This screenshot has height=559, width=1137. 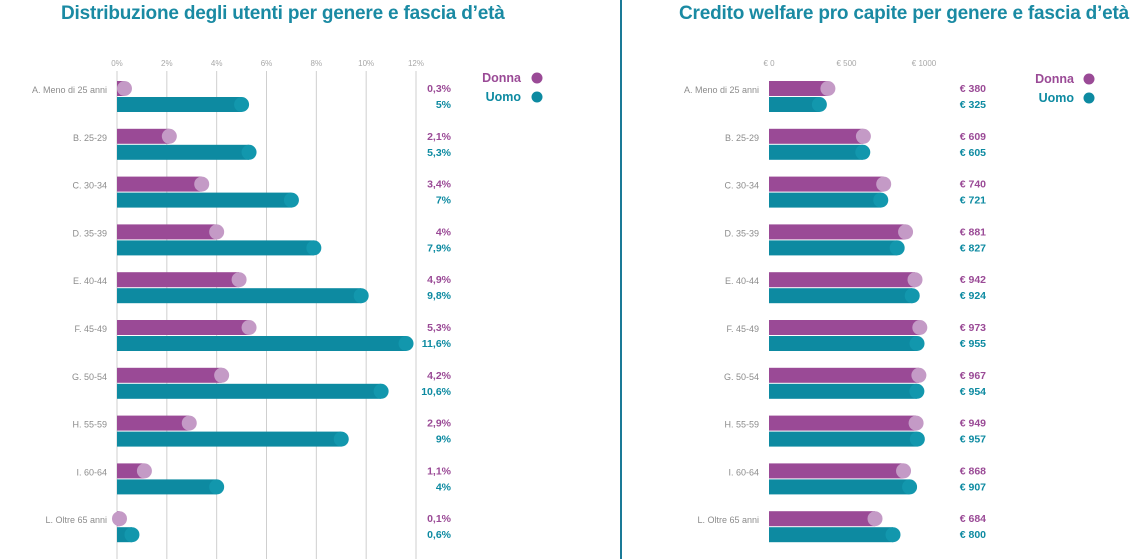 What do you see at coordinates (742, 138) in the screenshot?
I see `category-label: B. 25-29` at bounding box center [742, 138].